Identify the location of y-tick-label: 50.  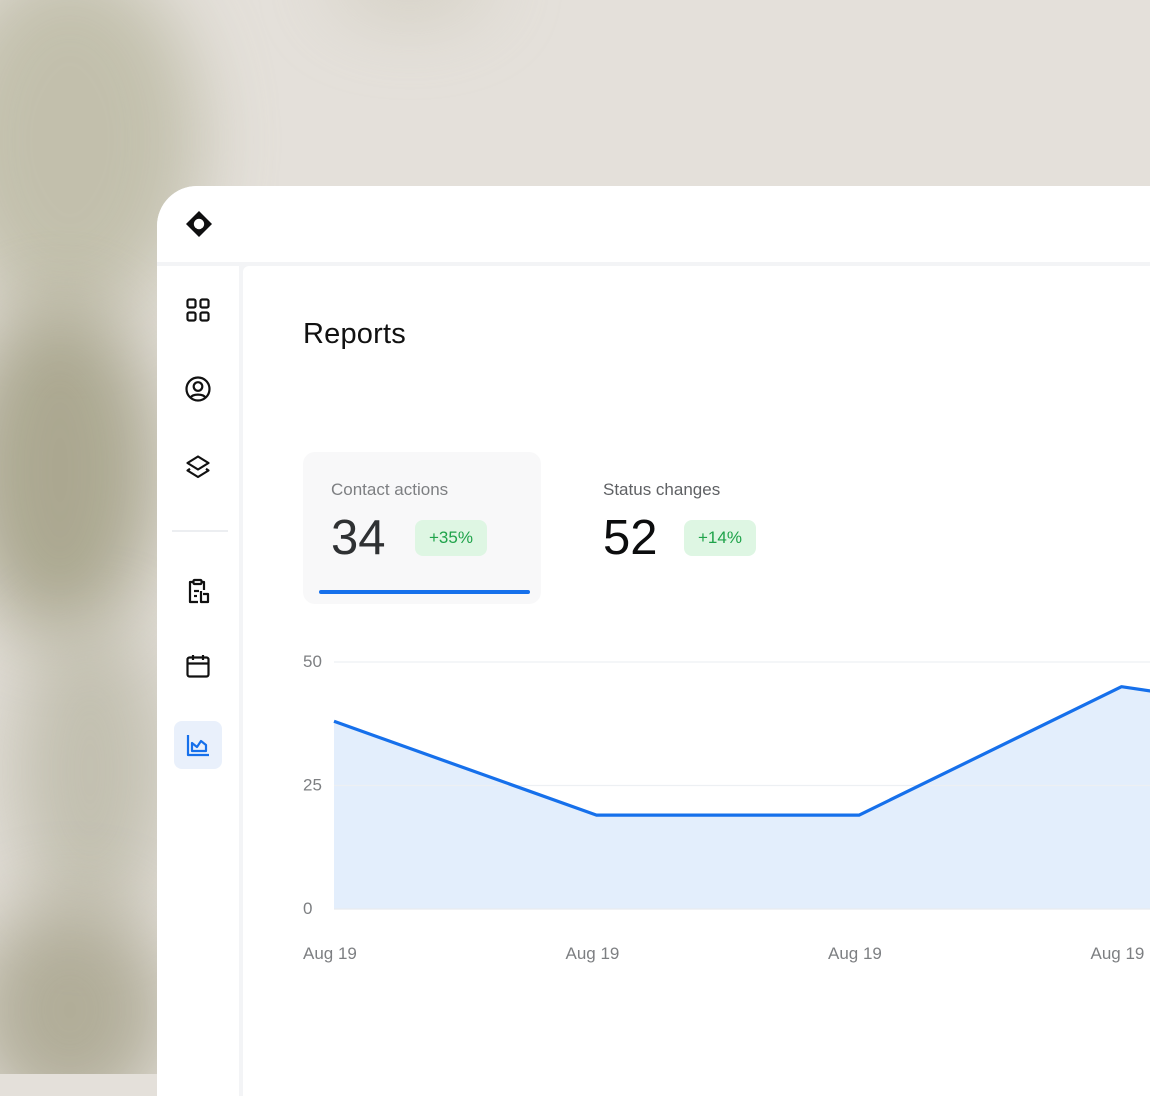
(312, 661).